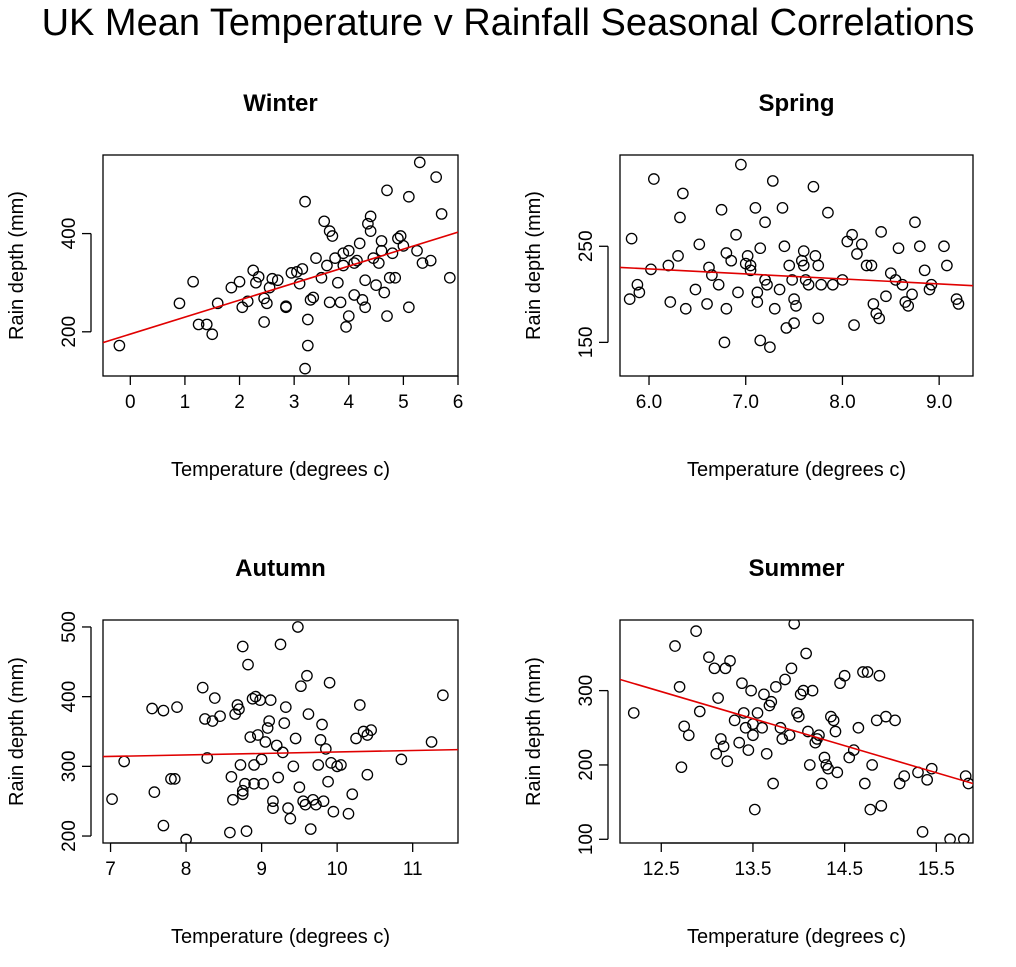 The image size is (1016, 967). Describe the element at coordinates (534, 265) in the screenshot. I see `y-axis-label: Rain depth (mm)` at that location.